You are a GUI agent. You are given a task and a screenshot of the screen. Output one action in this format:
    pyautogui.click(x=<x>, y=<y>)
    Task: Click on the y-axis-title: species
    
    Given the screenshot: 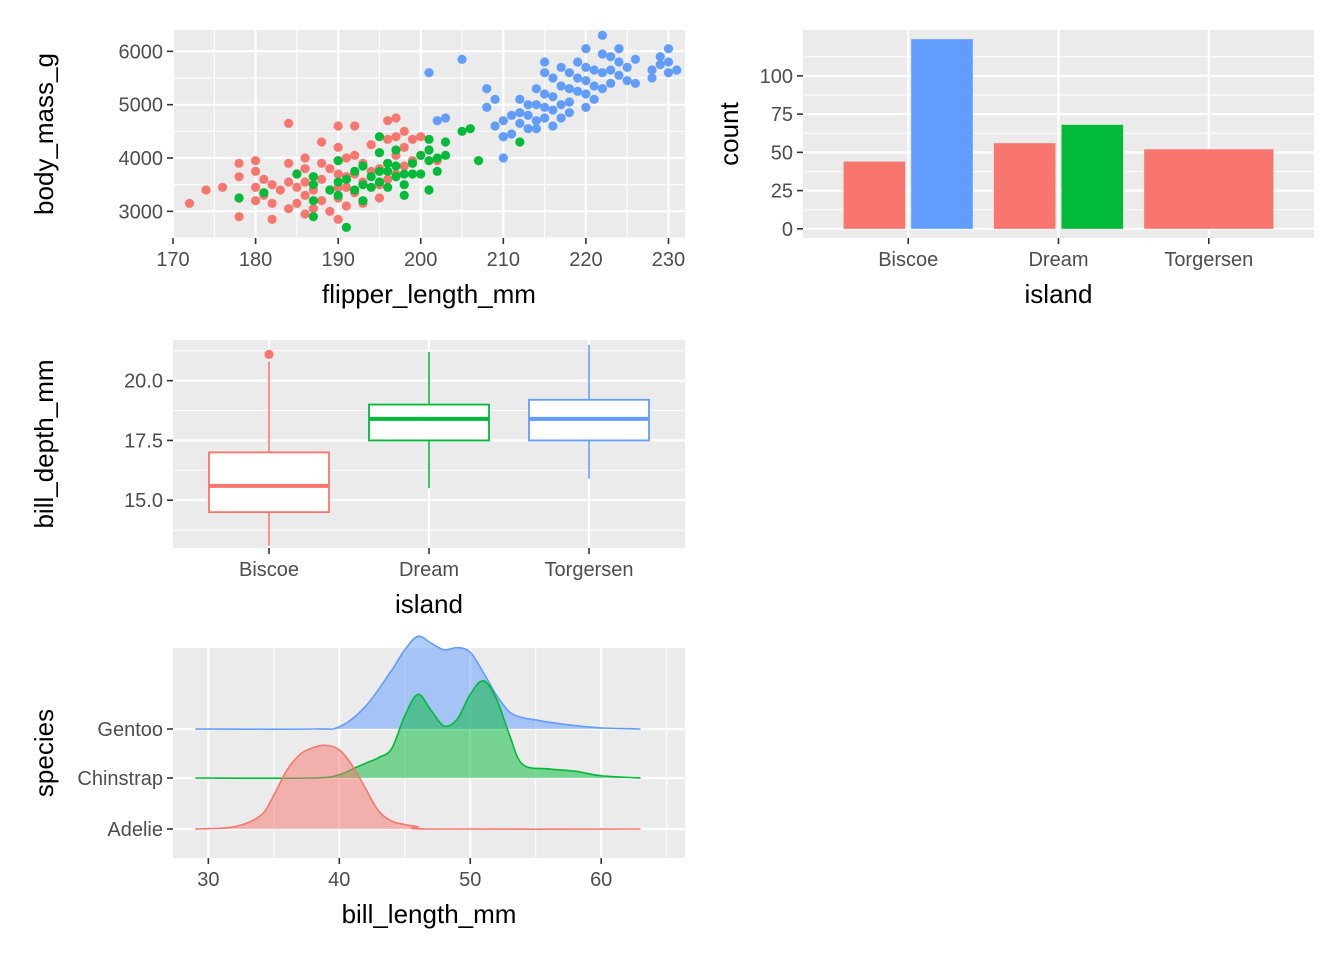 What is the action you would take?
    pyautogui.click(x=44, y=753)
    